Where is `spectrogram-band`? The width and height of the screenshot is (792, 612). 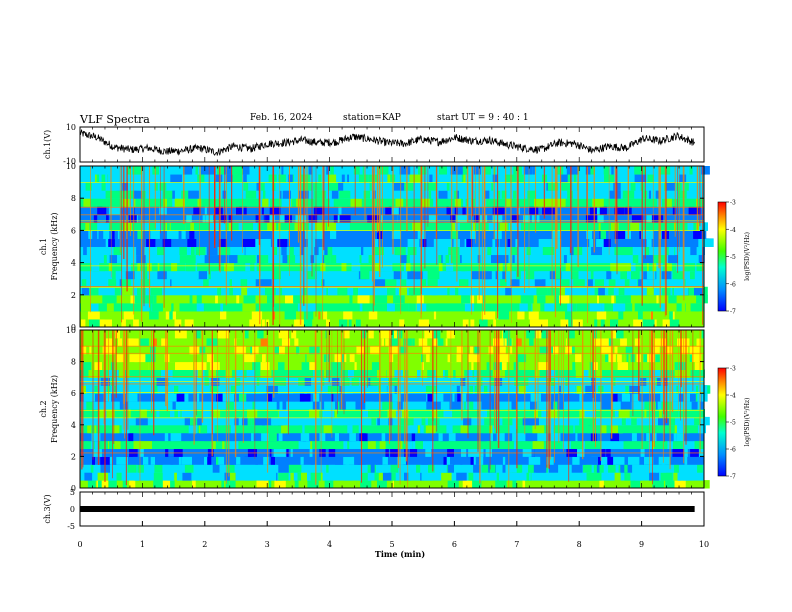 spectrogram-band is located at coordinates (392, 251).